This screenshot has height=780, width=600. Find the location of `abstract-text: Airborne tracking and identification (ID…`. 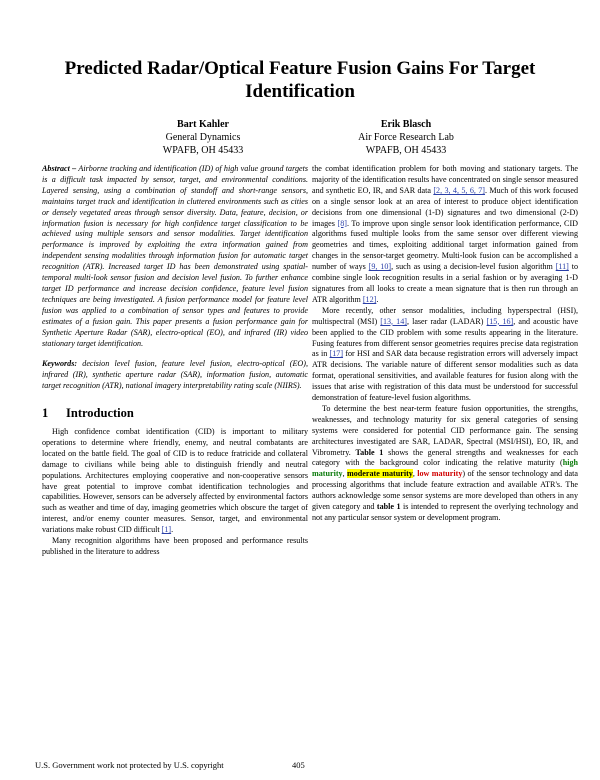

abstract-text: Airborne tracking and identification (ID… is located at coordinates (175, 256).